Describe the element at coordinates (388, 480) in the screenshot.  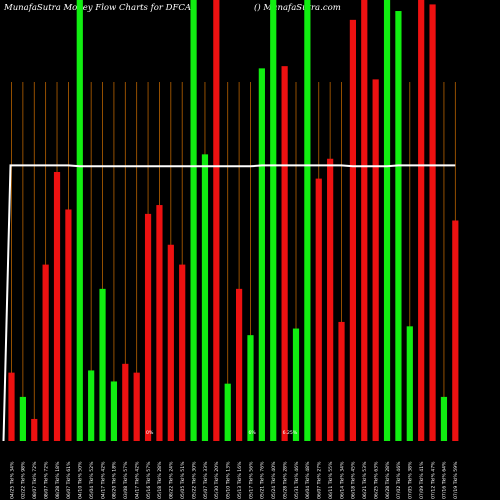
I see `x-tick-label: 06/28 Tkl% 28%` at that location.